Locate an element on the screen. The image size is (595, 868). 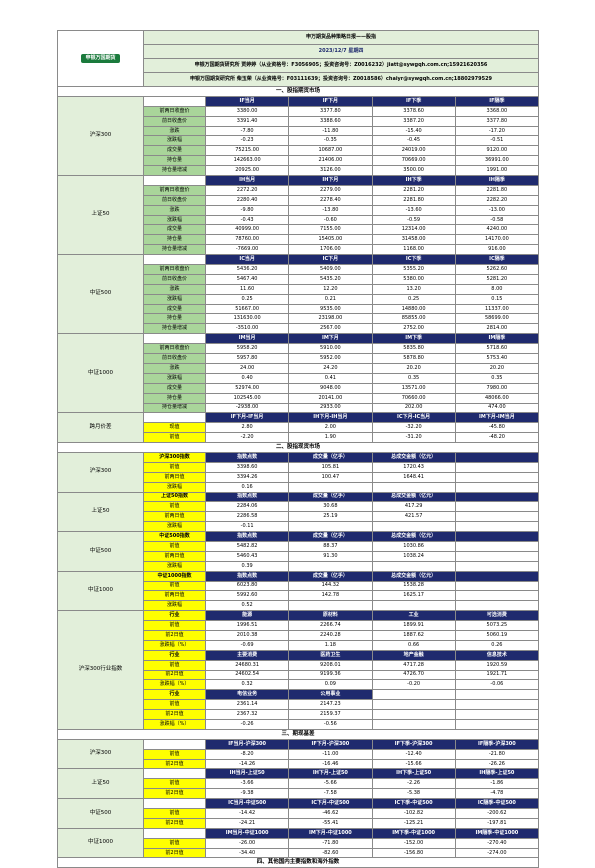
value-cell: -11.00 is located at coordinates (330, 754).